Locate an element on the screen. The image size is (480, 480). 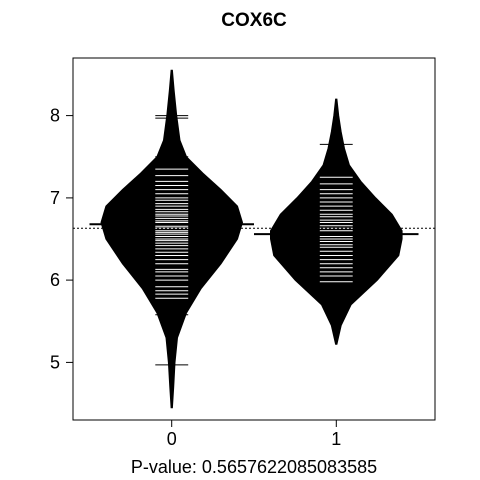
y-tick-label: 5 is located at coordinates (55, 362).